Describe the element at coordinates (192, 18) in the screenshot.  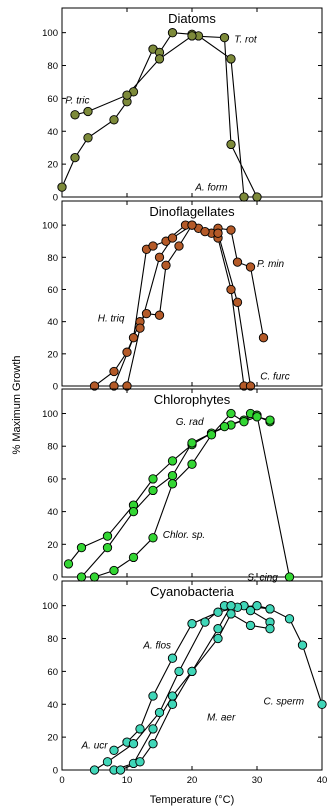
I see `diatoms-panel-title: Diatoms` at that location.